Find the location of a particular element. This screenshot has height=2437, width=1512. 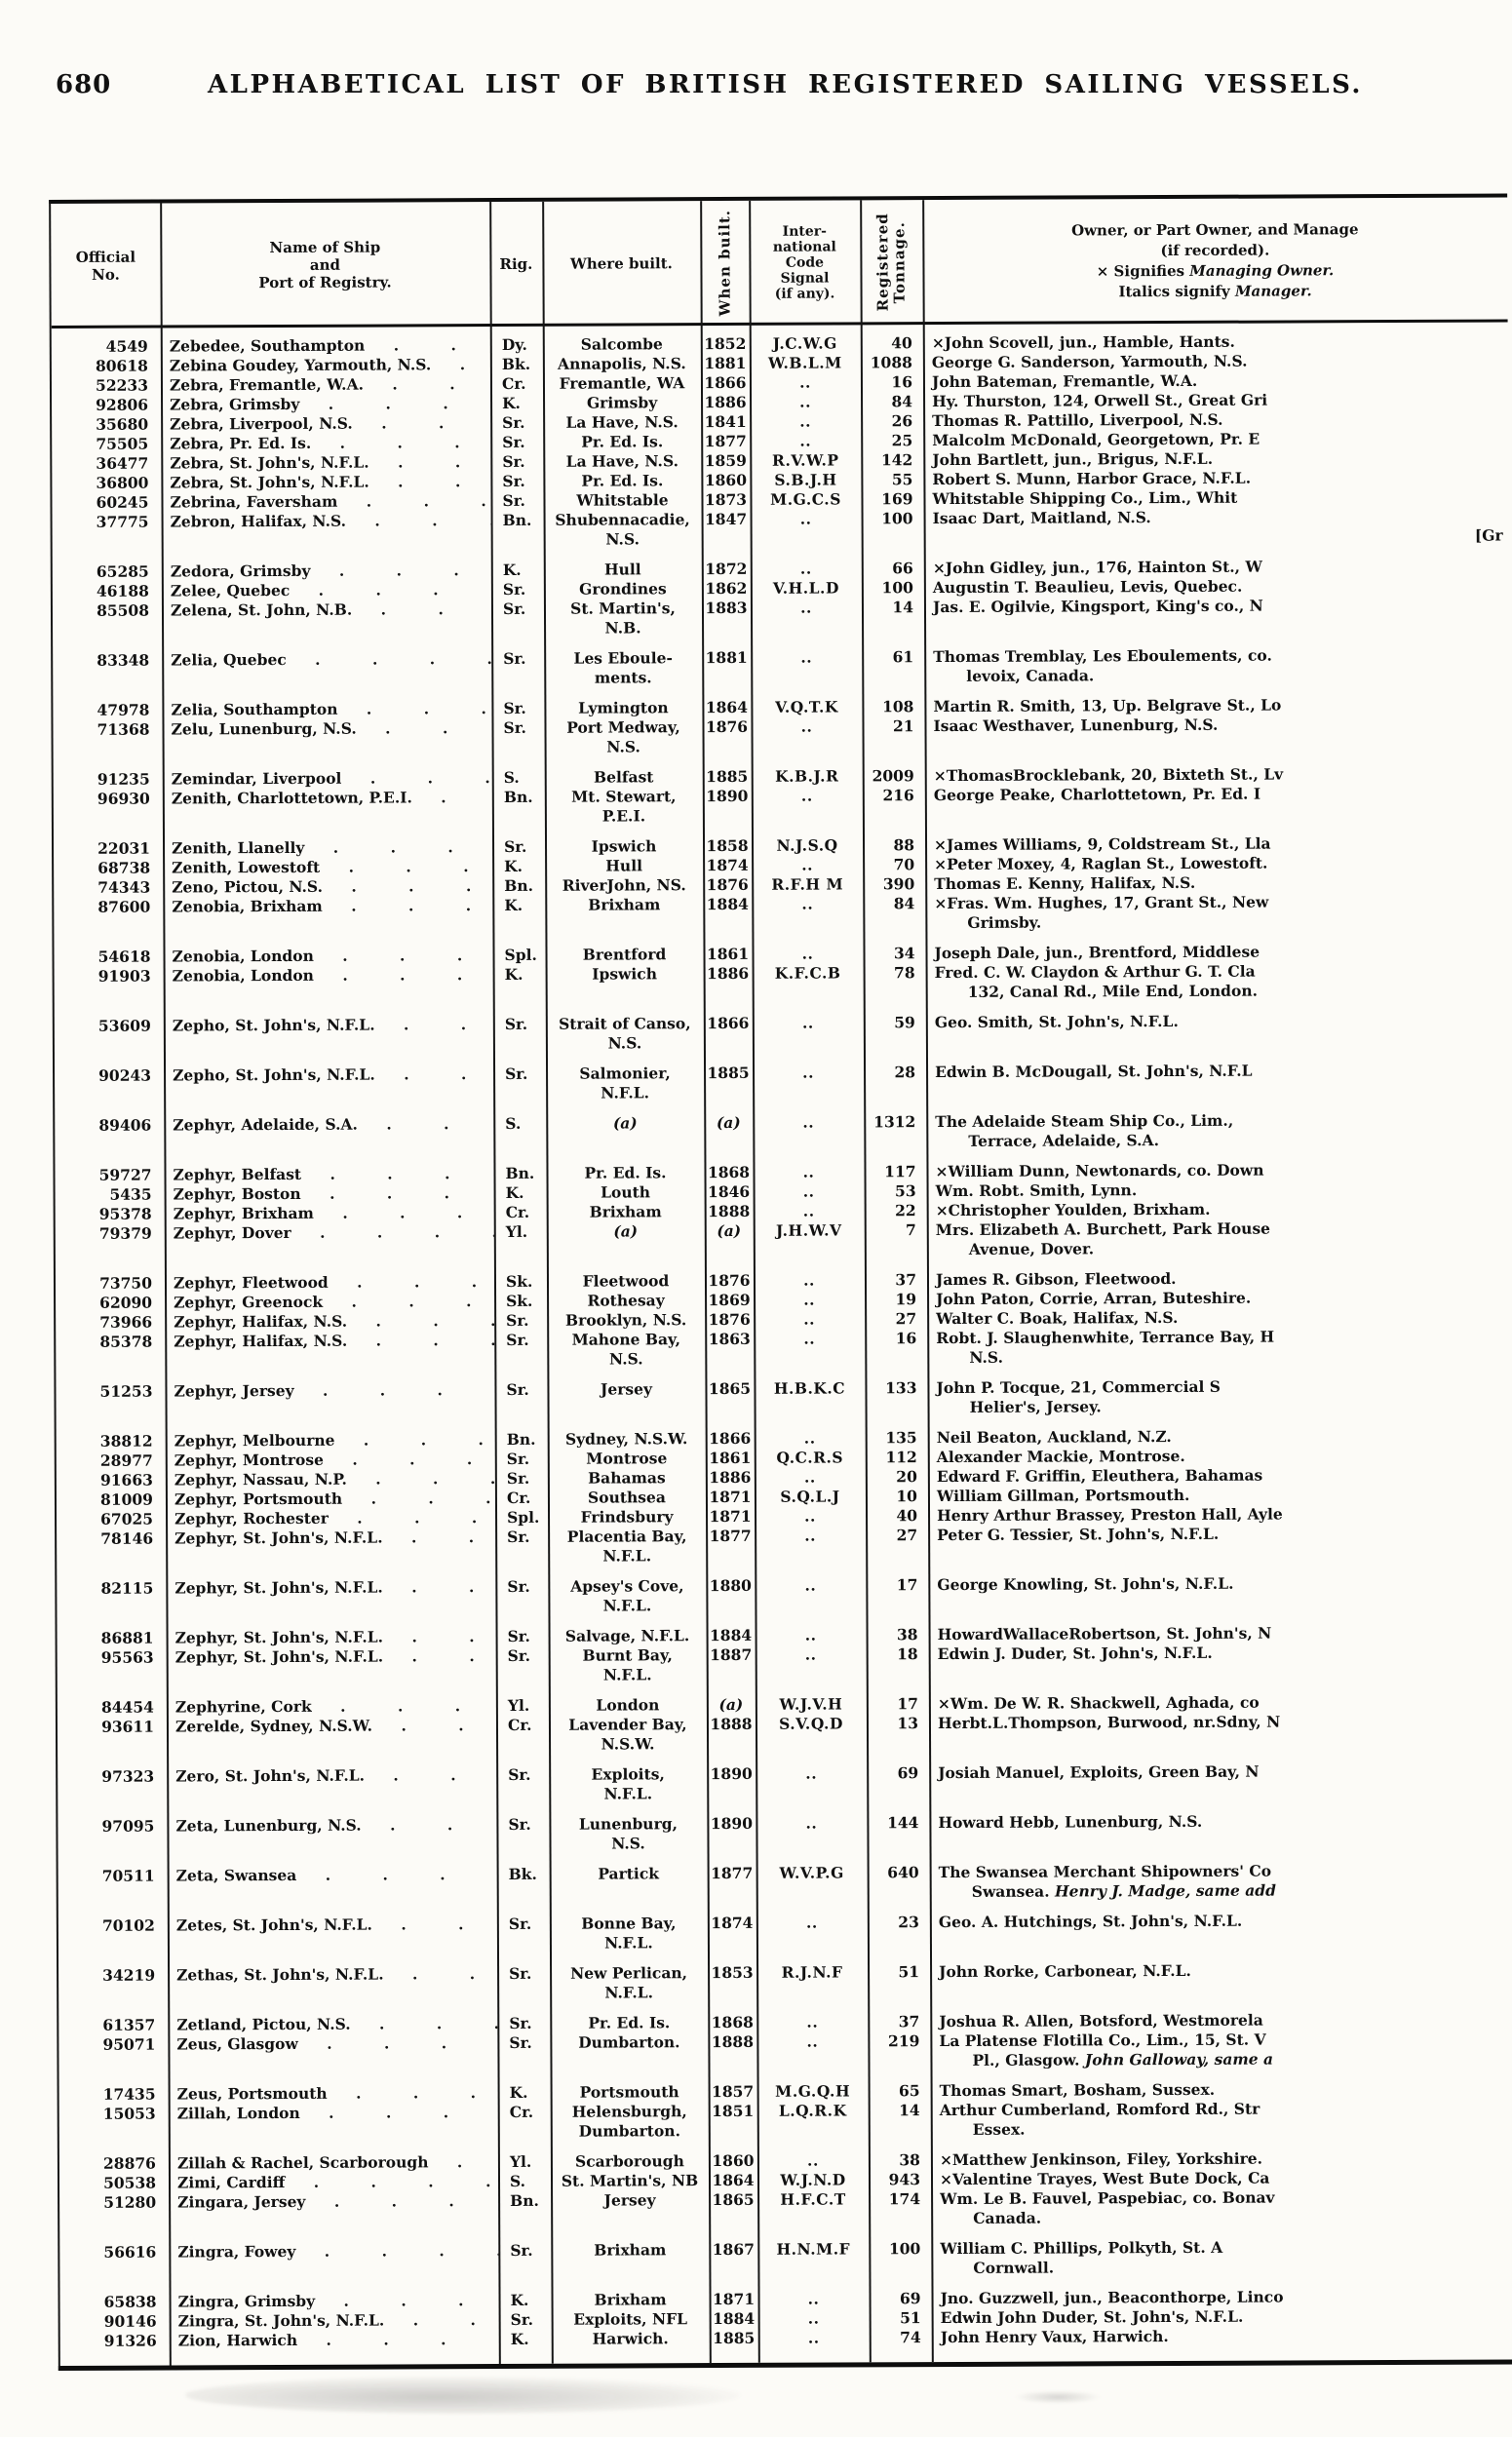

cell-tonnage: 16 is located at coordinates (906, 1339).